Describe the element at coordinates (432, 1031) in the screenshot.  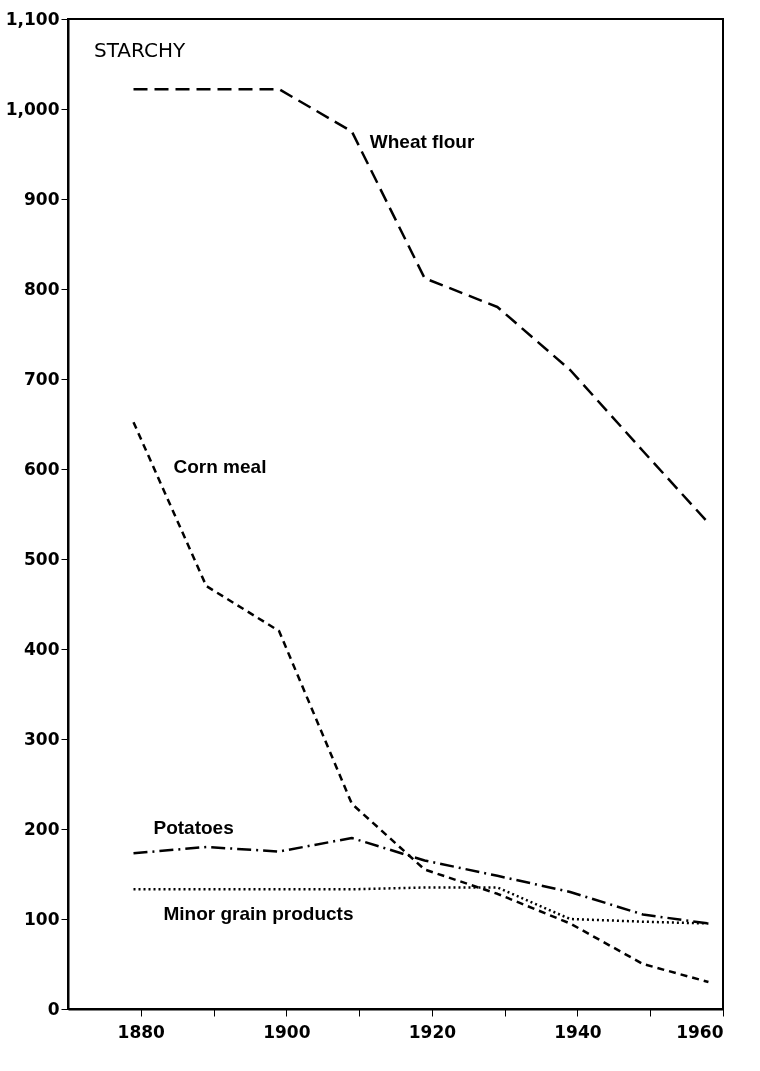
I see `x-tick-label: 1920` at that location.